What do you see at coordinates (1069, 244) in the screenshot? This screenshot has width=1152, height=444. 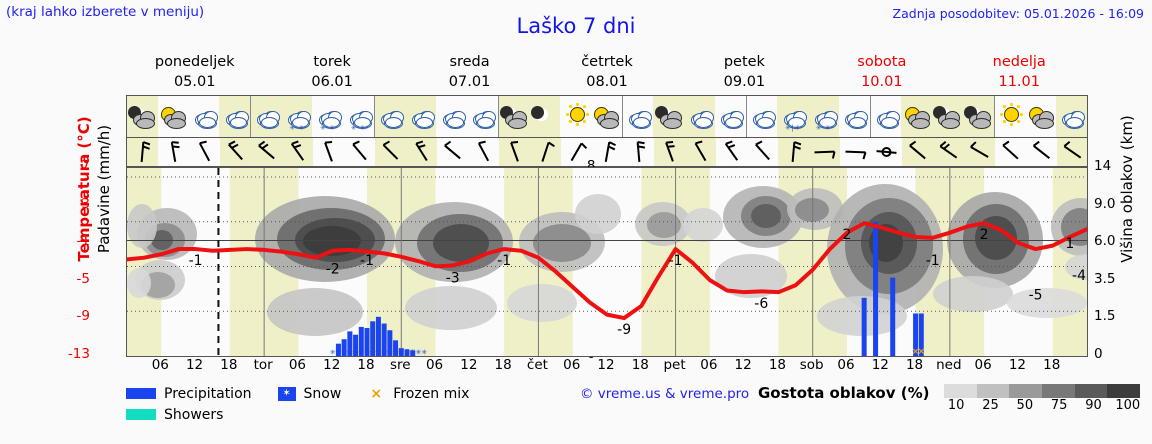 I see `temperature-value-label: 1` at bounding box center [1069, 244].